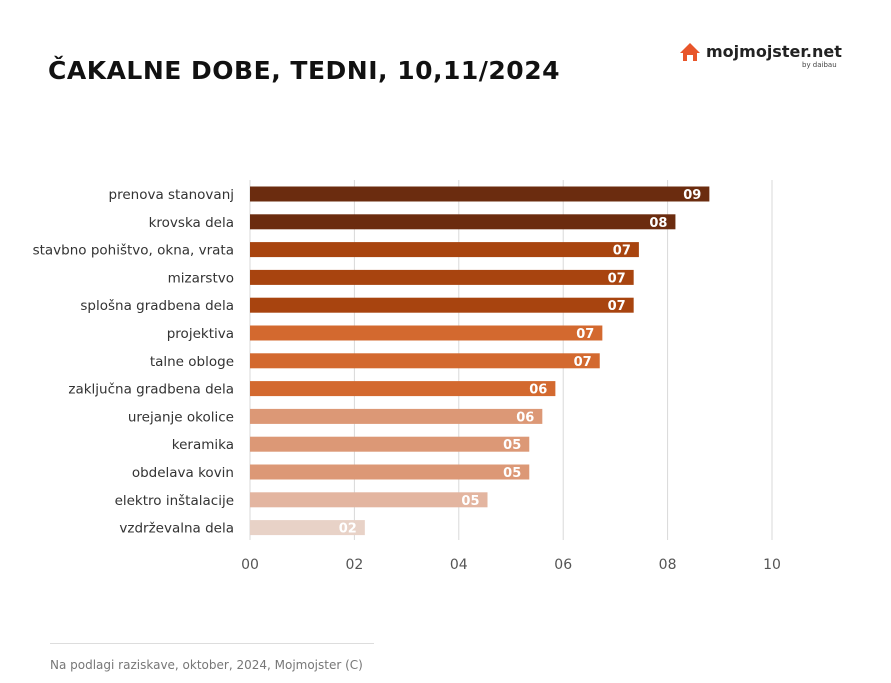 The height and width of the screenshot is (683, 891). Describe the element at coordinates (692, 195) in the screenshot. I see `value-label: 09` at that location.